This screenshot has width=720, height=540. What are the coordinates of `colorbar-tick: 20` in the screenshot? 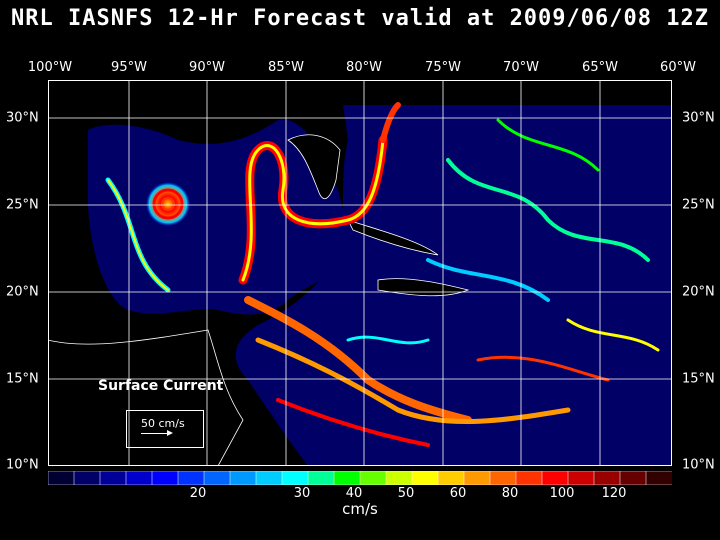 It's located at (198, 493).